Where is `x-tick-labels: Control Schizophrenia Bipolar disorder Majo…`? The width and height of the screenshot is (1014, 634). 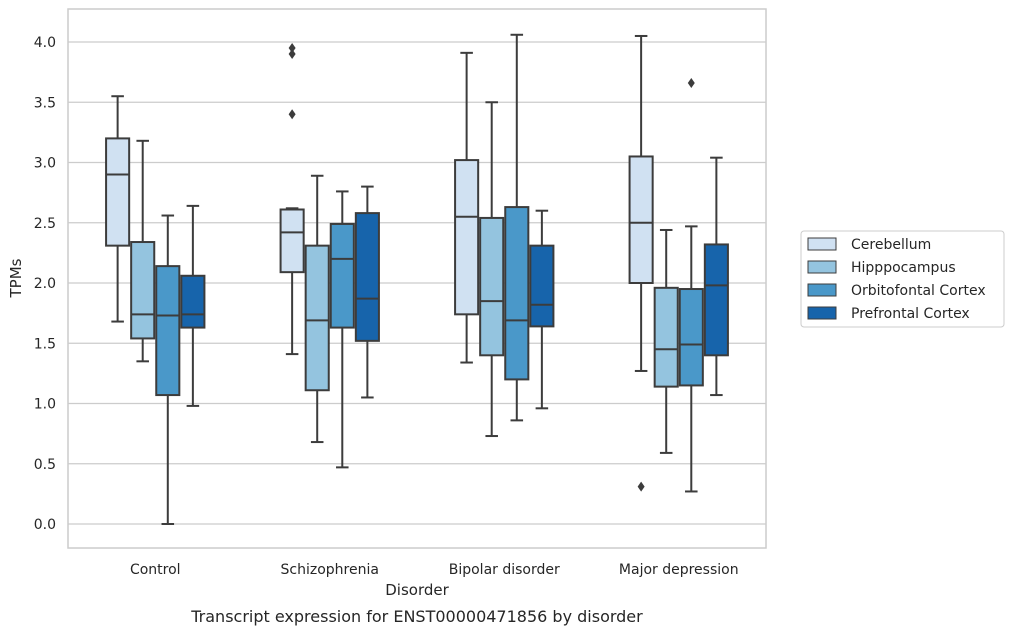
x-tick-labels: Control Schizophrenia Bipolar disorder Majo… is located at coordinates (434, 570).